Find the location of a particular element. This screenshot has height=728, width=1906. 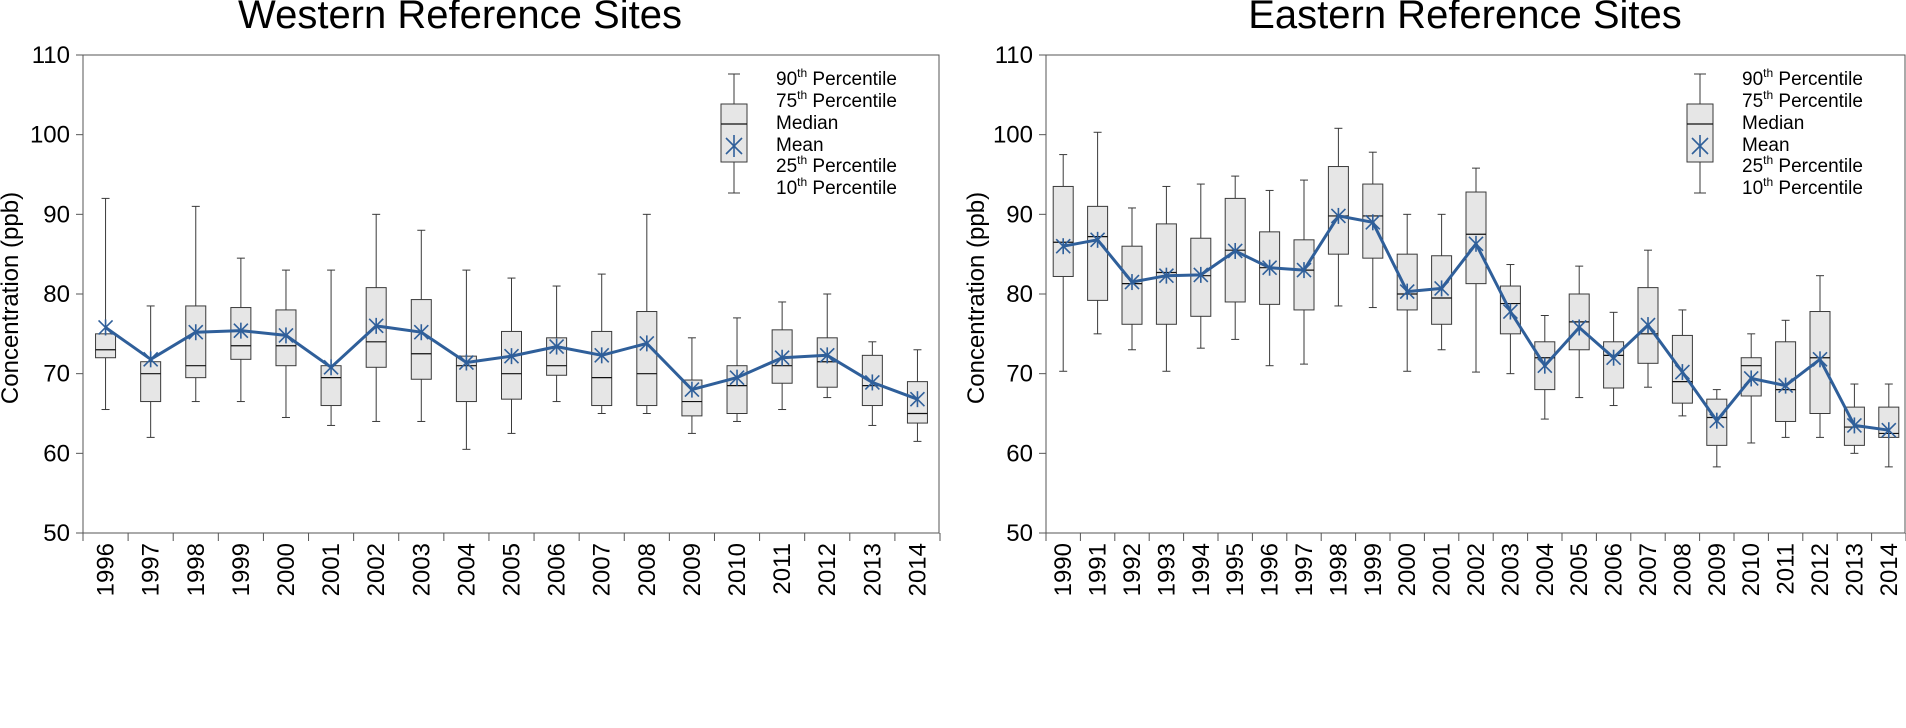

box-1990 is located at coordinates (1063, 263).